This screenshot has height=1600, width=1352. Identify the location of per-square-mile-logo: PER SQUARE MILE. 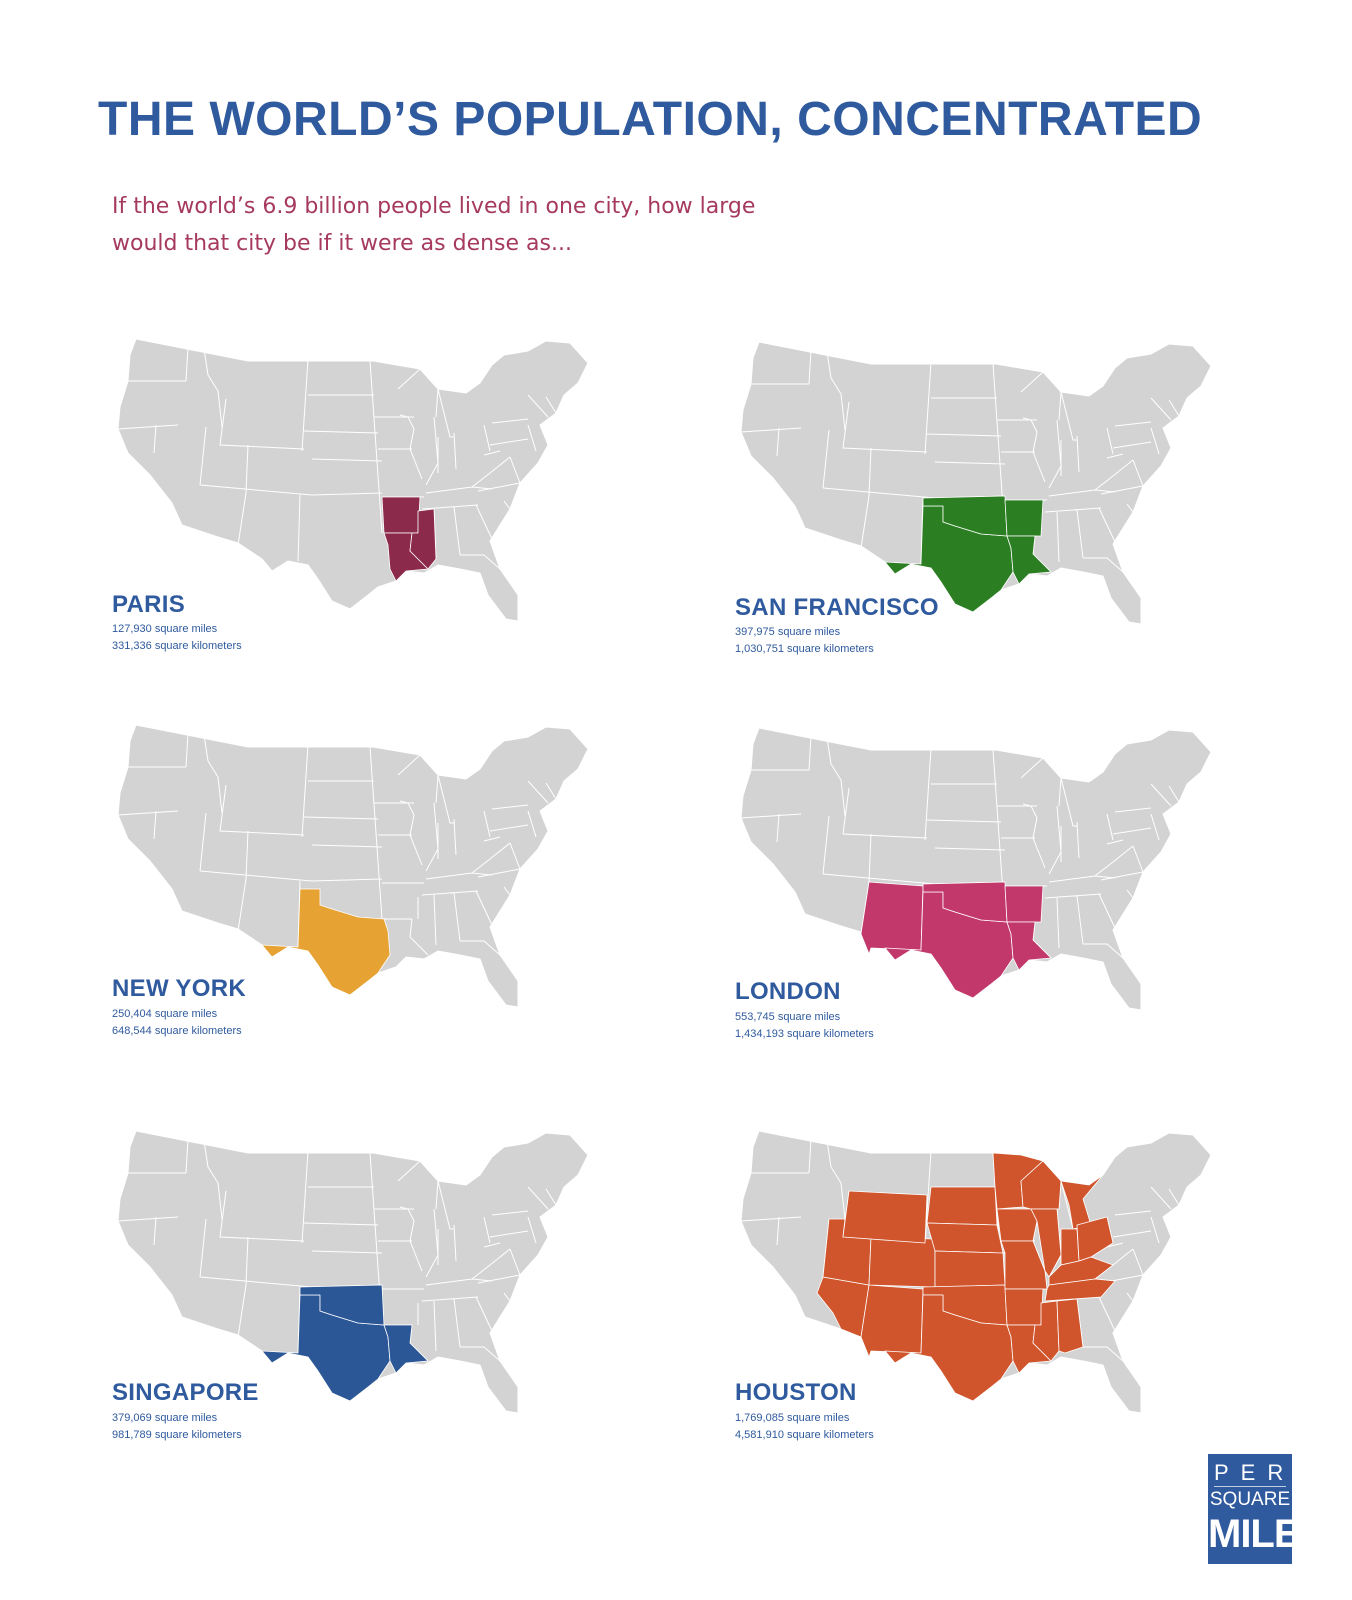
(1254, 1509).